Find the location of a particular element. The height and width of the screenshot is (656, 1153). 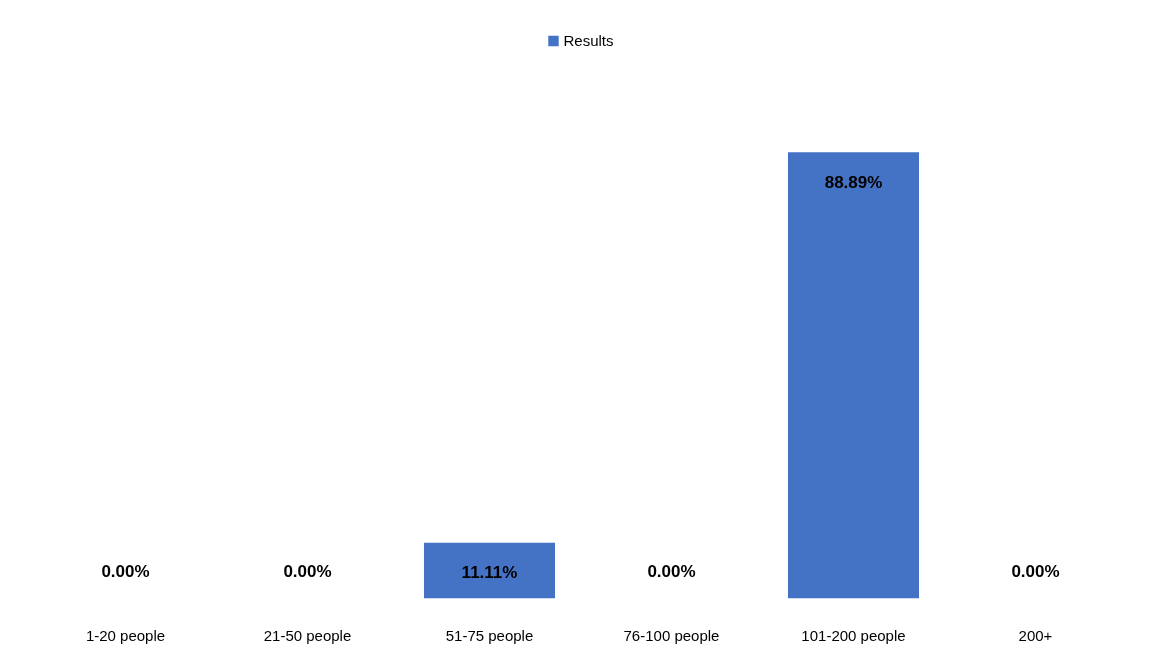

legend-label: Results is located at coordinates (588, 40).